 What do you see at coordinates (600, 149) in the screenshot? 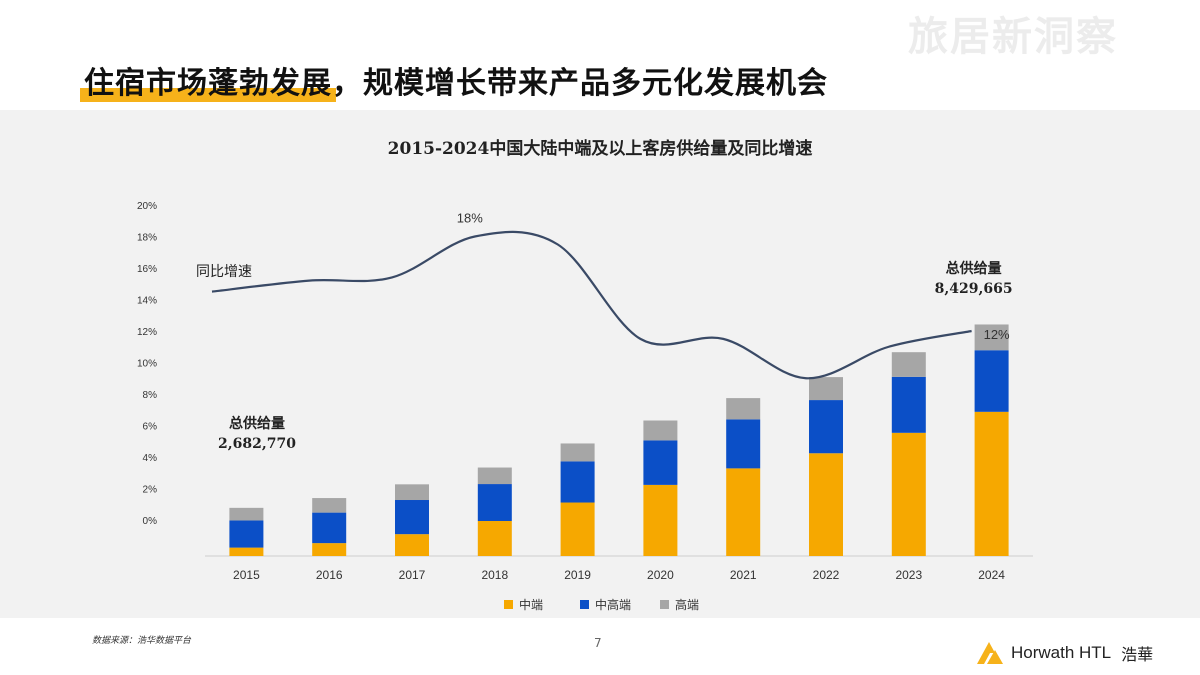
I see `chart-title: 2015-2024中国大陆中端及以上客房供给量及同比增速` at bounding box center [600, 149].